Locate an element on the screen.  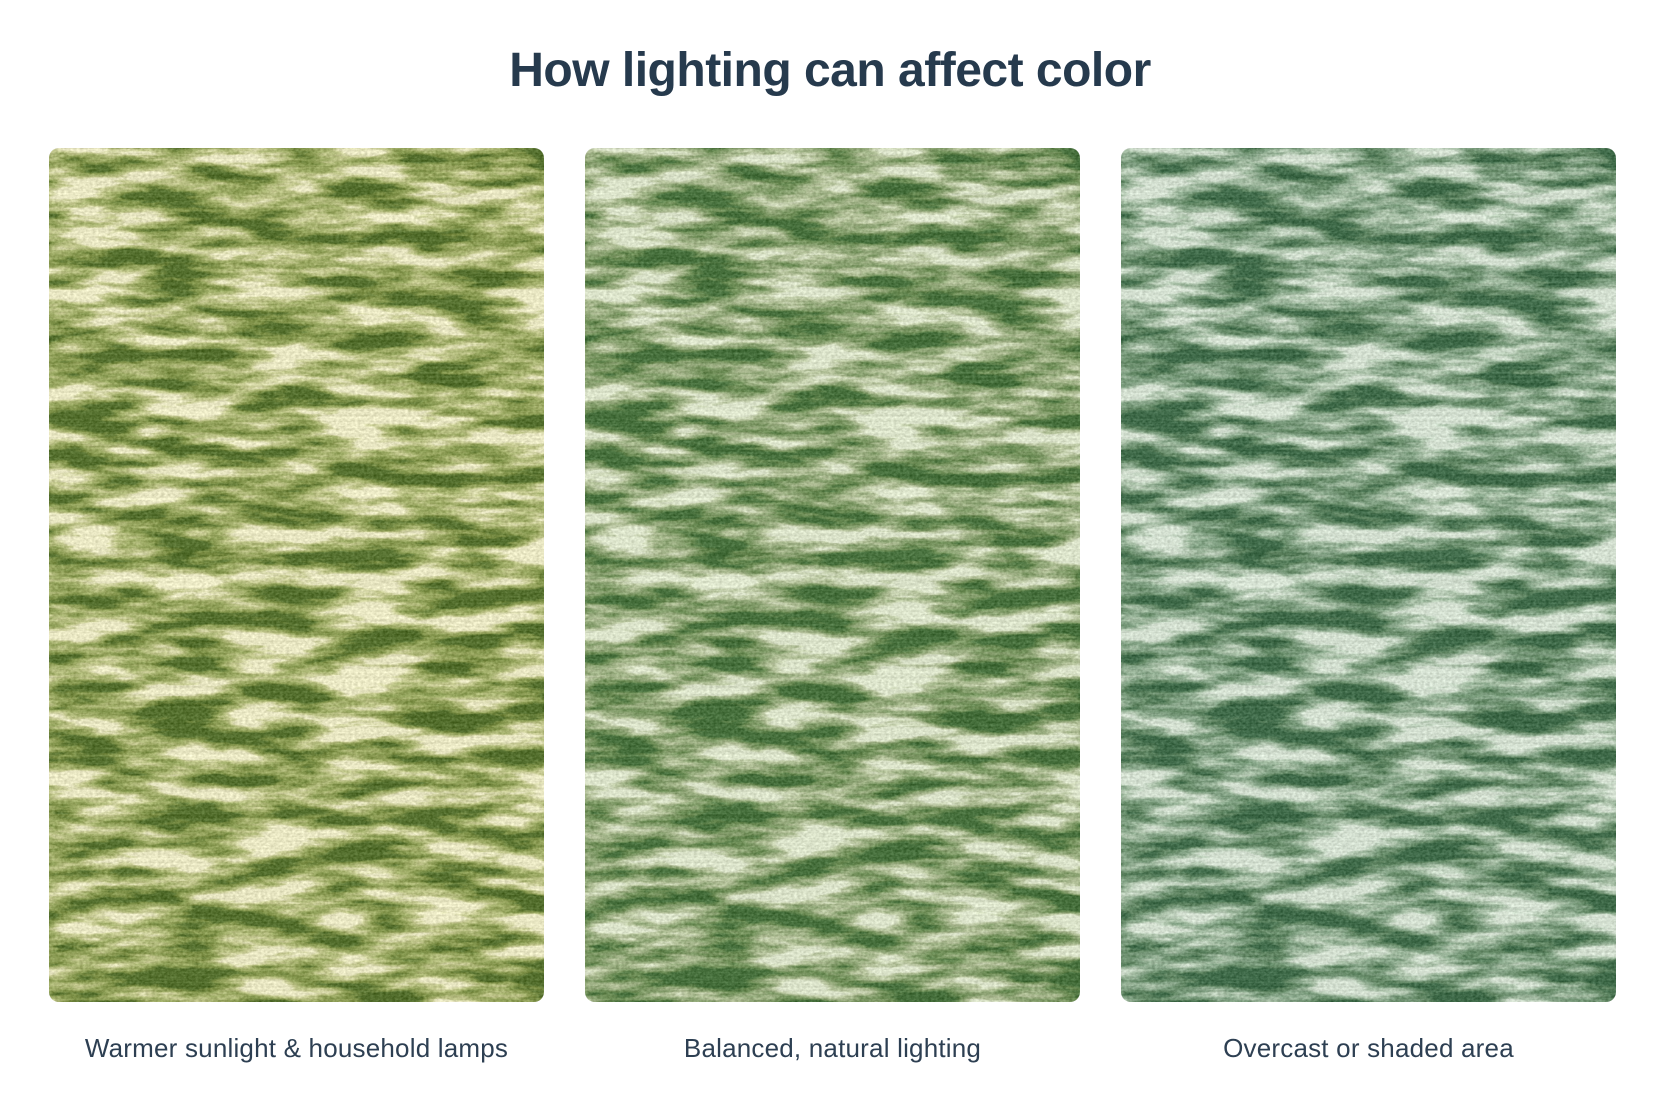
rug-caption-cool: Overcast or shaded area is located at coordinates (1368, 1048).